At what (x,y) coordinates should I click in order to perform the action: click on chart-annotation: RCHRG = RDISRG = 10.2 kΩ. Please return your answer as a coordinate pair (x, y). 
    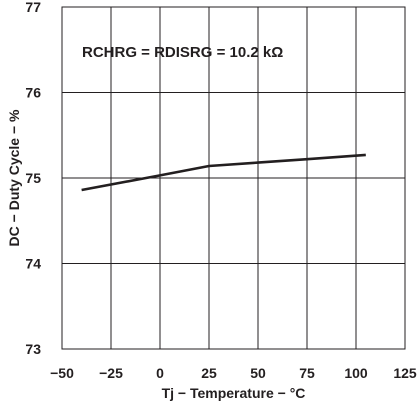
    Looking at the image, I should click on (182, 52).